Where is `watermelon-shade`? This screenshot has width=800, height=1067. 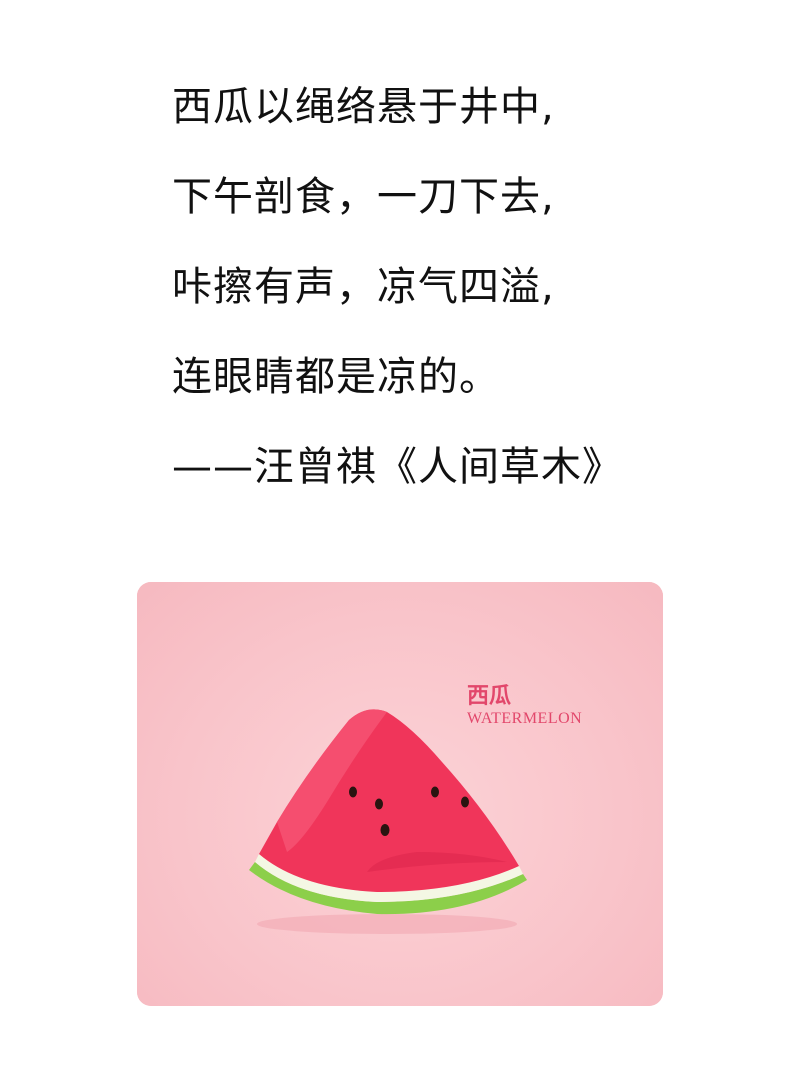
watermelon-shade is located at coordinates (437, 862).